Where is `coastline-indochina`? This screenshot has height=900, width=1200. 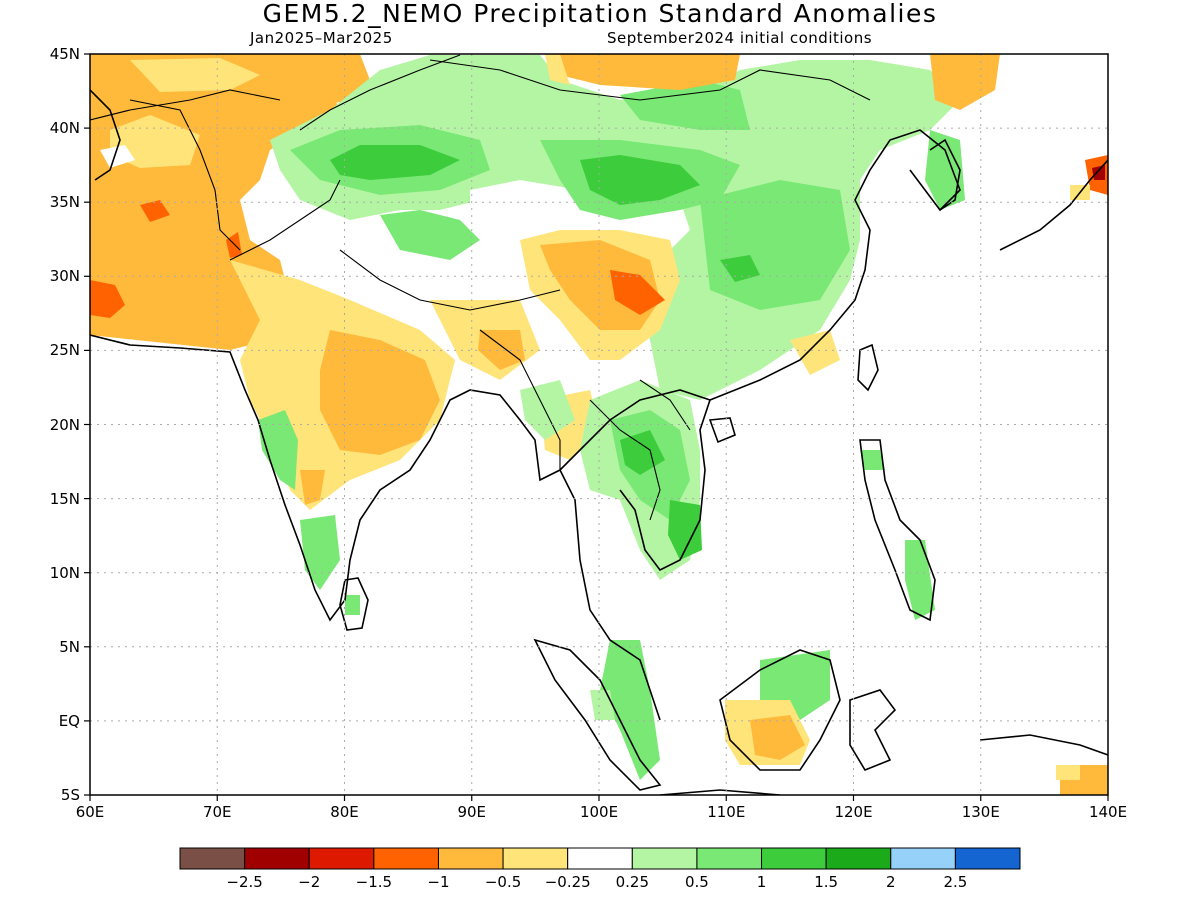
coastline-indochina is located at coordinates (635, 480).